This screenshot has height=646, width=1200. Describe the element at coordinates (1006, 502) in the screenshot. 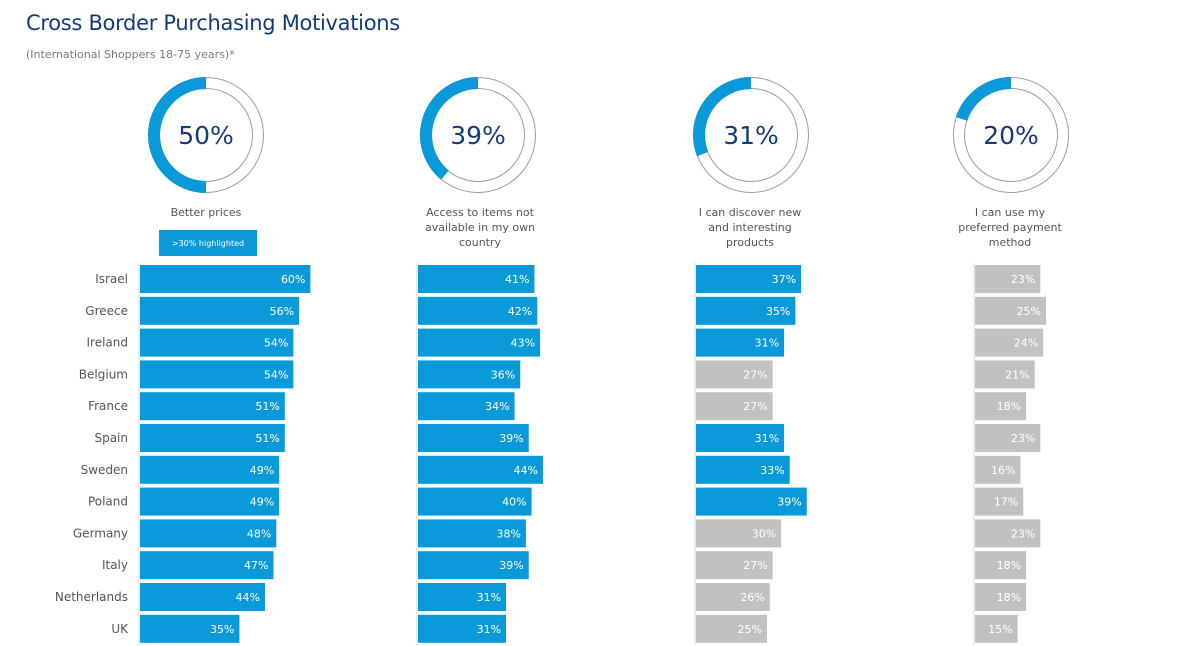

I see `bar-value-label: 17%` at that location.